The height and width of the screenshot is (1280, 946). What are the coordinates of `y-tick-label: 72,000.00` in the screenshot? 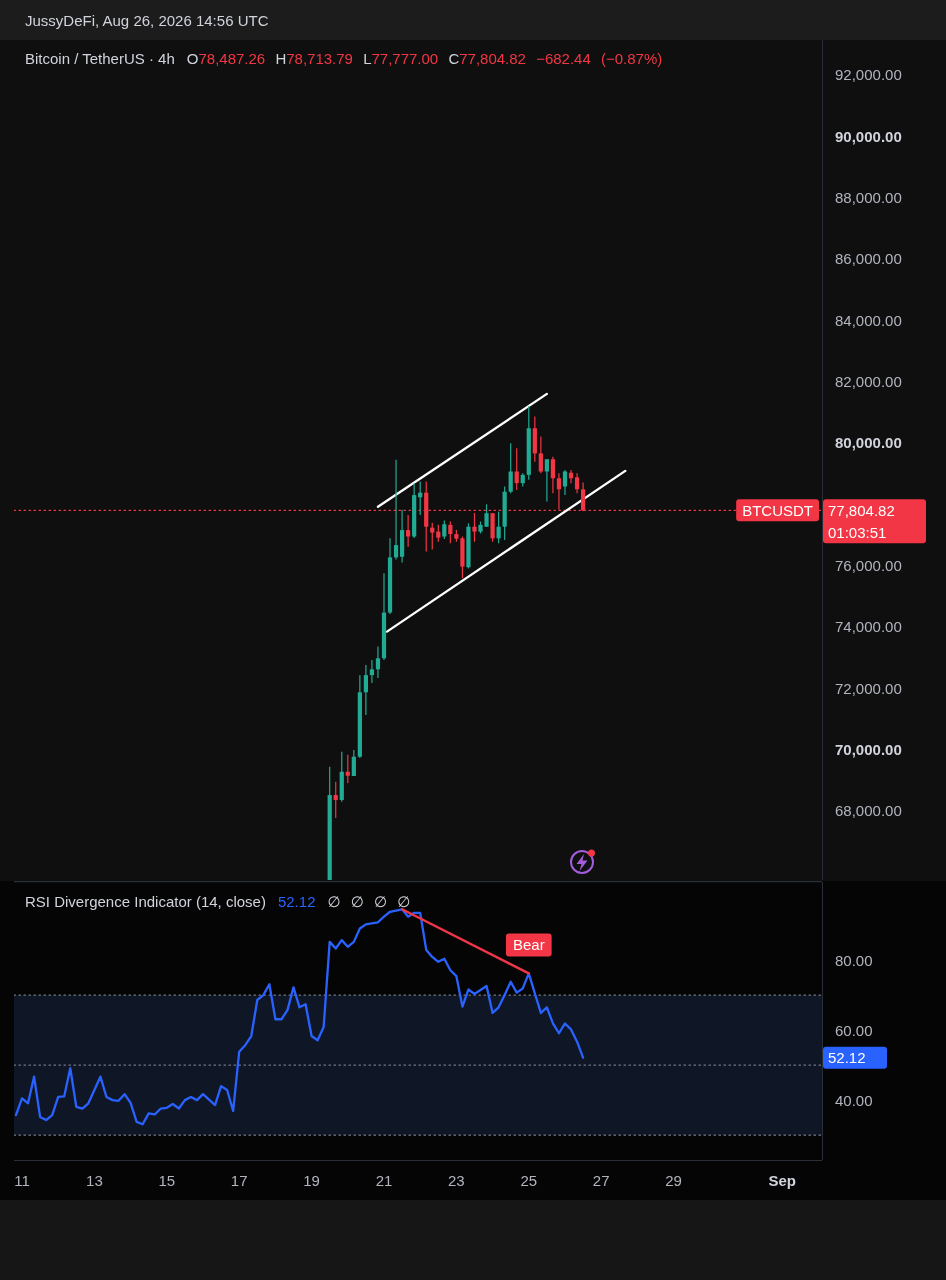 It's located at (868, 688).